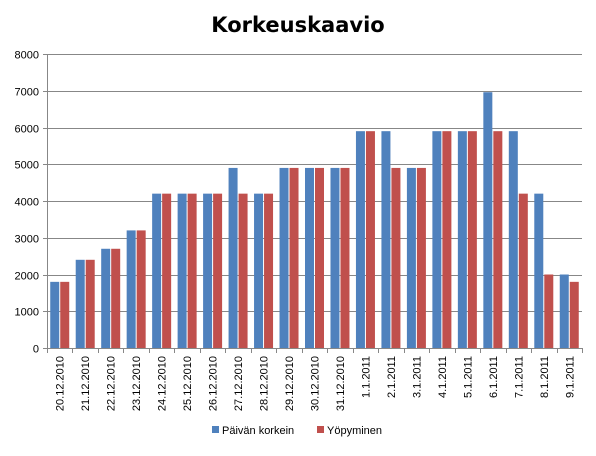 Image resolution: width=596 pixels, height=456 pixels. Describe the element at coordinates (36, 350) in the screenshot. I see `y-tick-label: 0` at that location.